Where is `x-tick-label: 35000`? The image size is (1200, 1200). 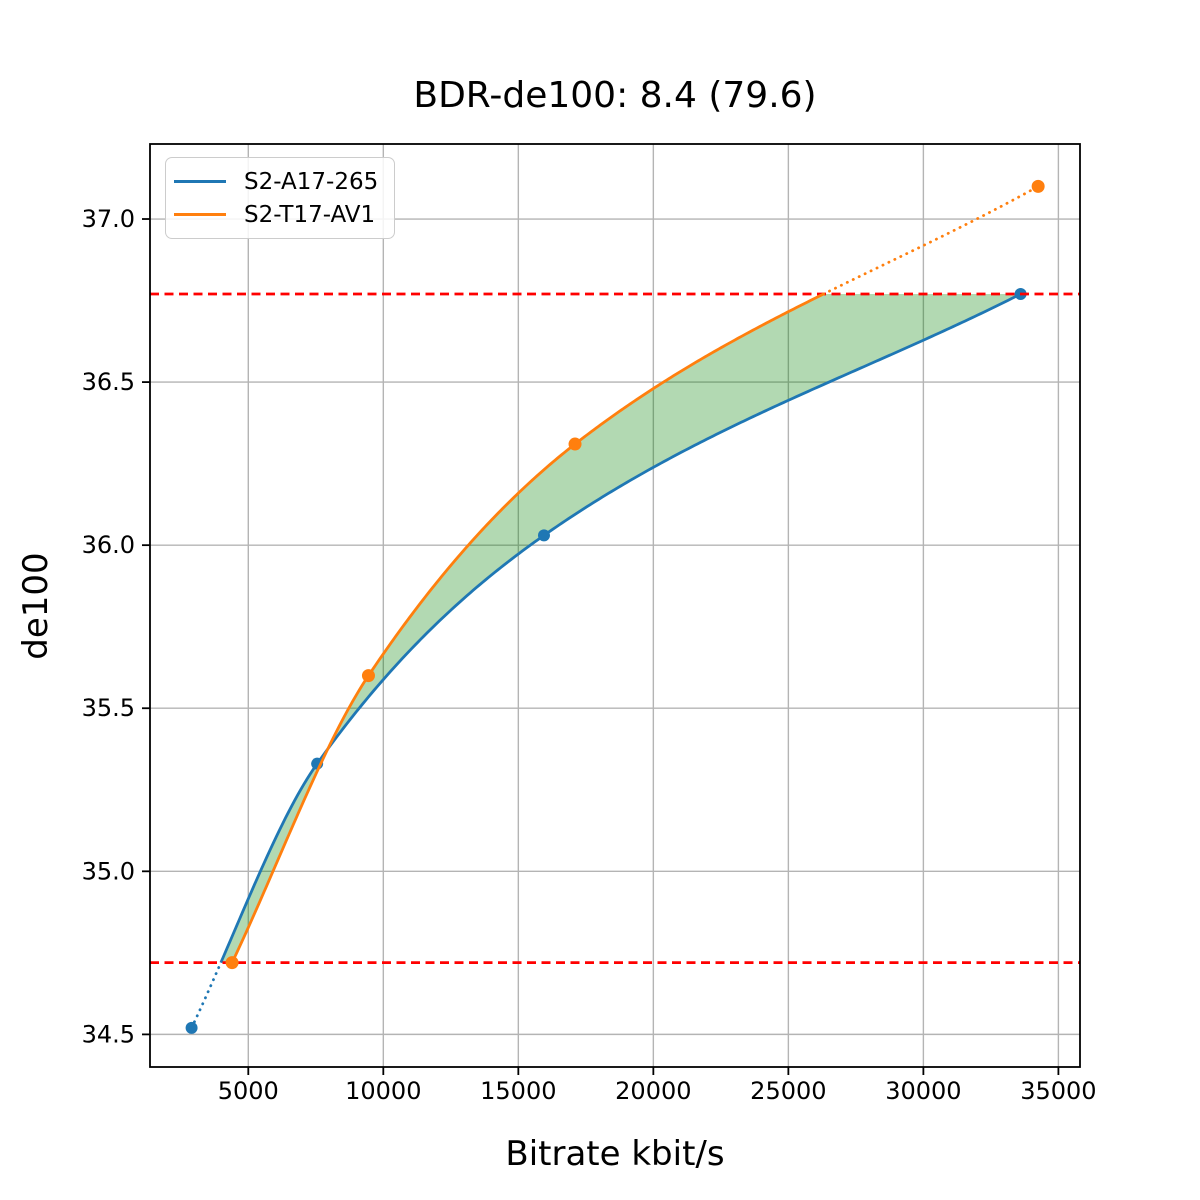
x-tick-label: 35000 is located at coordinates (1058, 1091).